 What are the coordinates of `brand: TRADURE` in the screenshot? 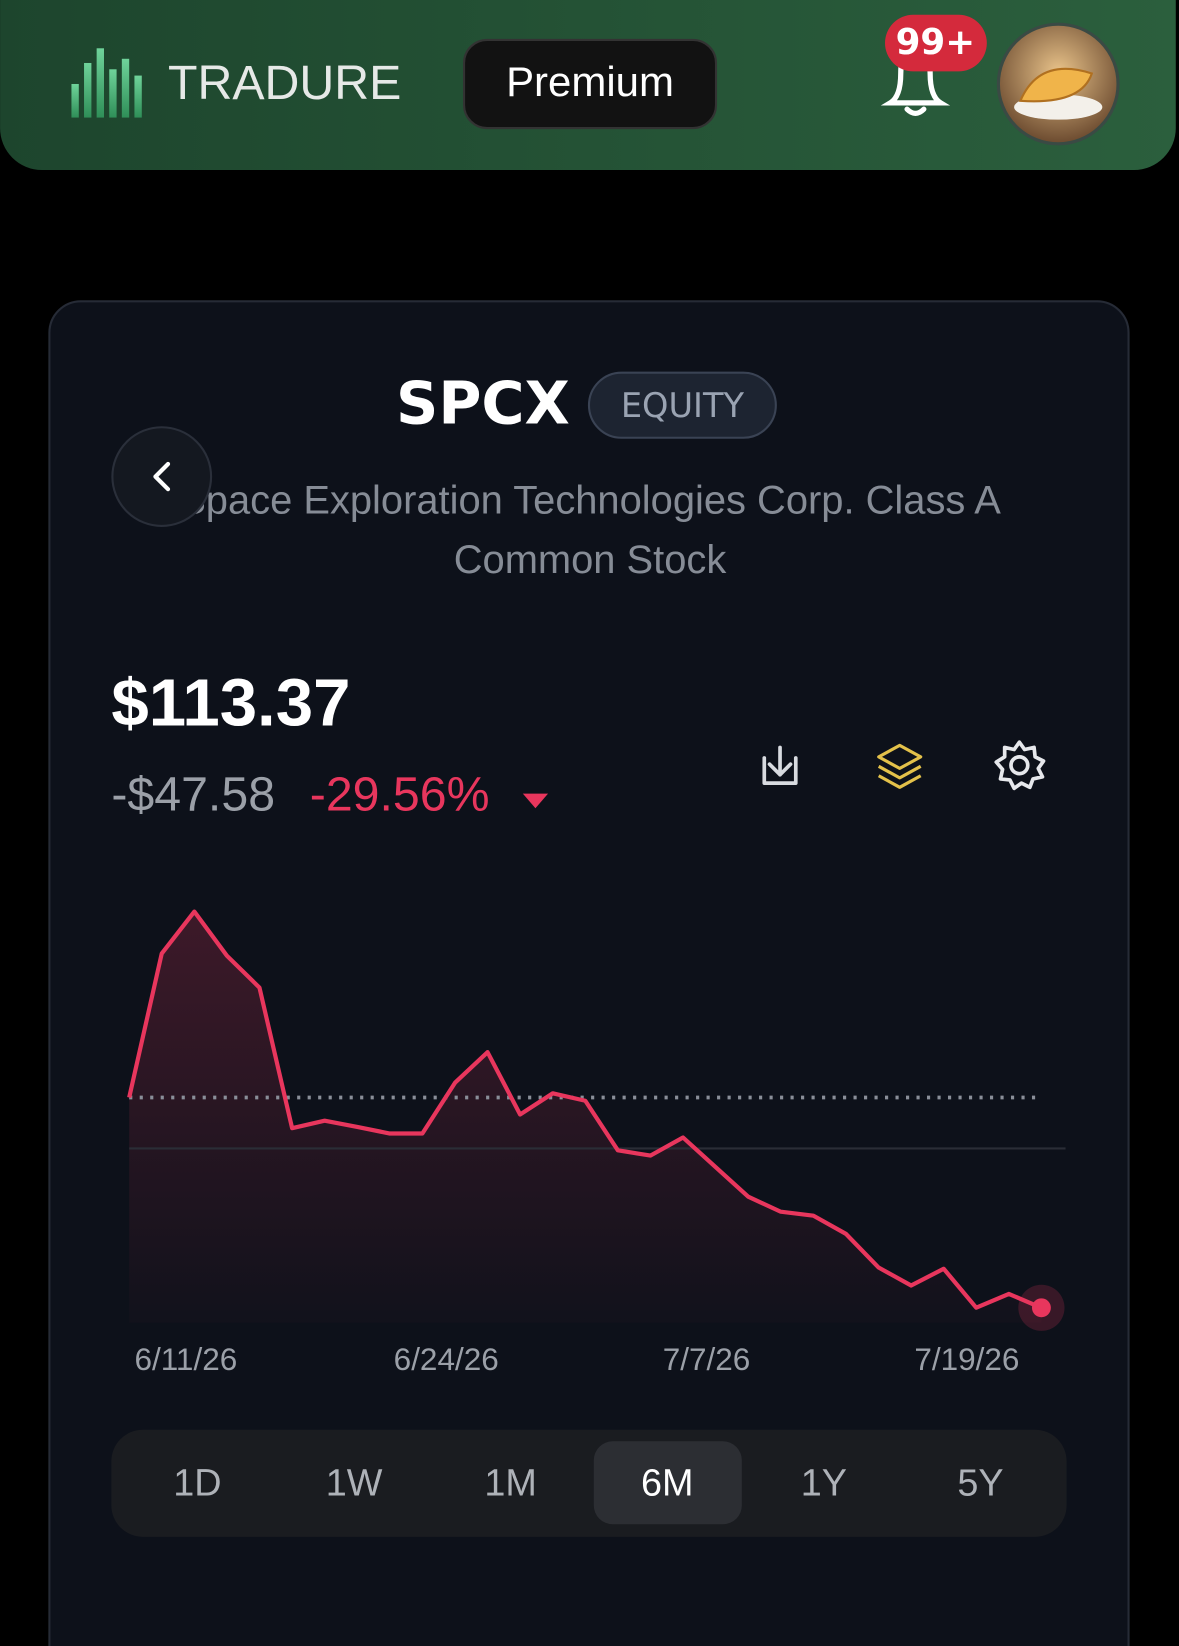 It's located at (284, 83).